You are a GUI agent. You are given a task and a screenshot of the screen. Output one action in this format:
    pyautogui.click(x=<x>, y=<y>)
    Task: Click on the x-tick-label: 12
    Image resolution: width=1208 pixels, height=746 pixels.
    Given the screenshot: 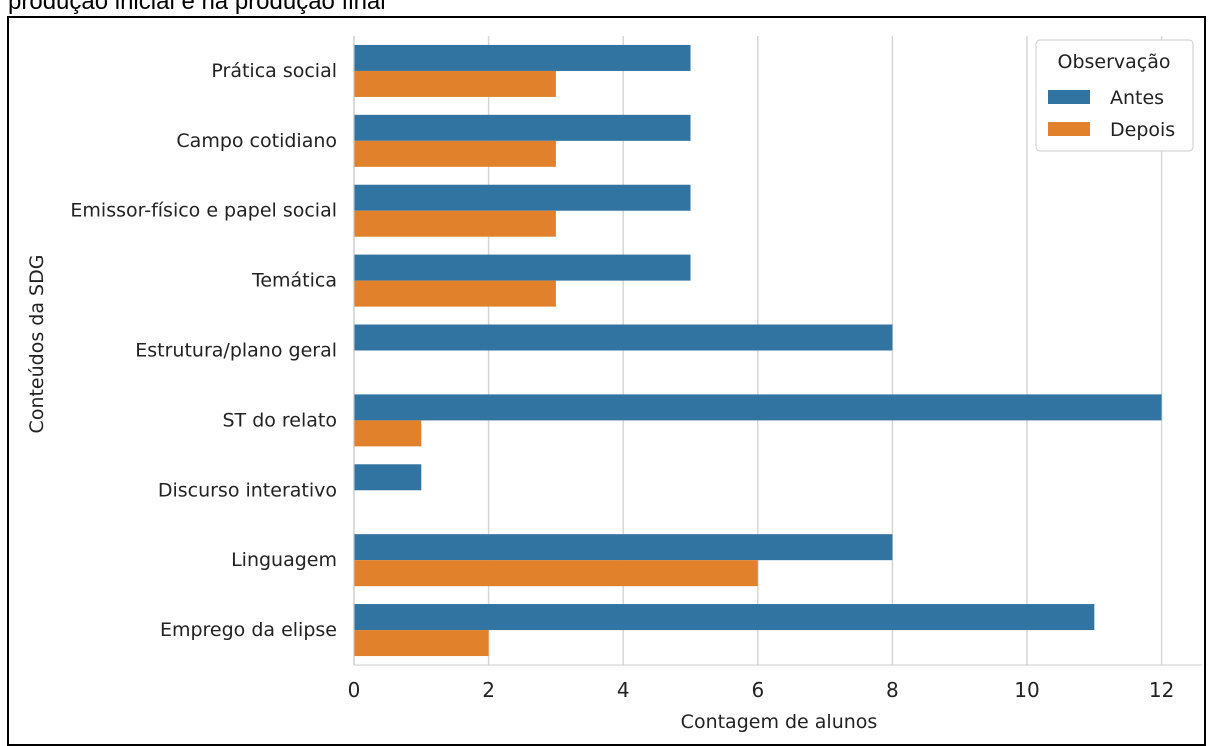 What is the action you would take?
    pyautogui.click(x=1161, y=690)
    